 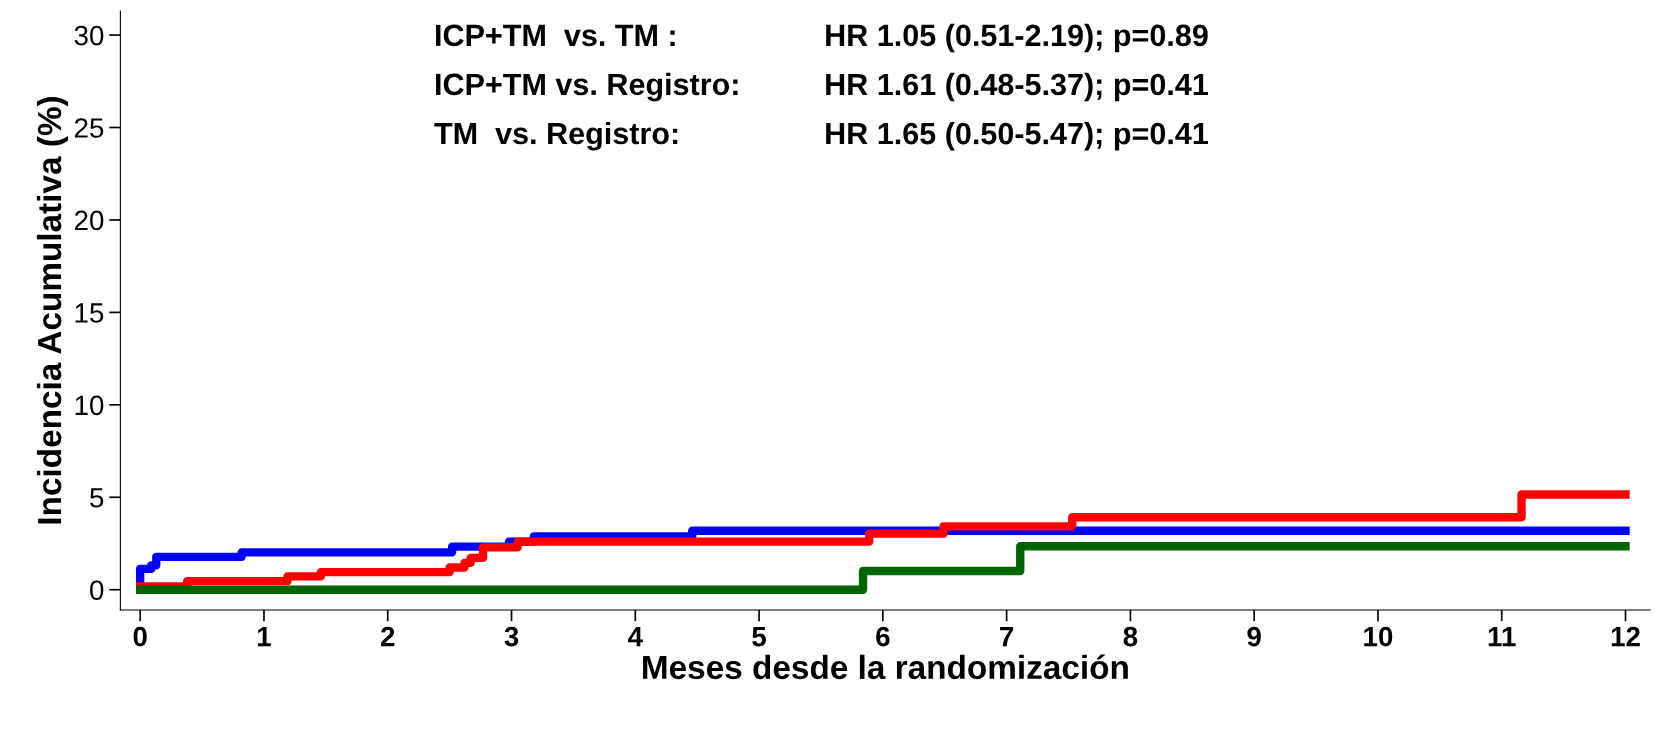 What do you see at coordinates (511, 636) in the screenshot?
I see `x-tick-label: 3` at bounding box center [511, 636].